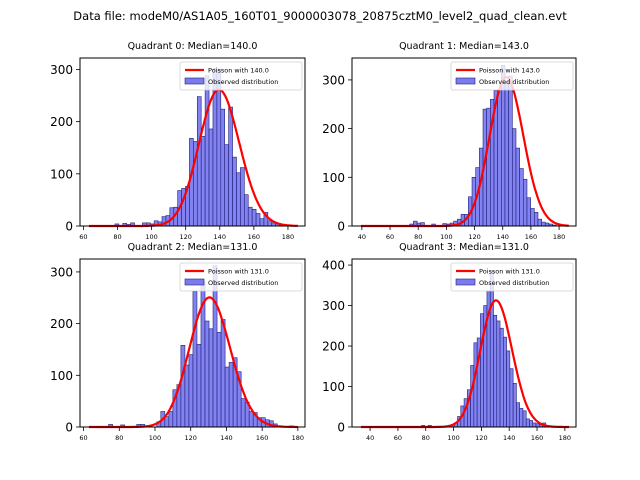 The height and width of the screenshot is (480, 640). I want to click on legend: Poisson with 131.0 Observed distribution, so click(241, 277).